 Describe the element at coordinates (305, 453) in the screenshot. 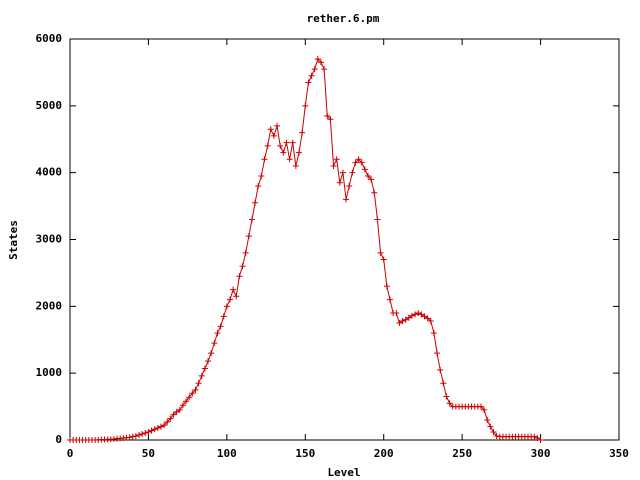

I see `x-tick-label: 150` at that location.